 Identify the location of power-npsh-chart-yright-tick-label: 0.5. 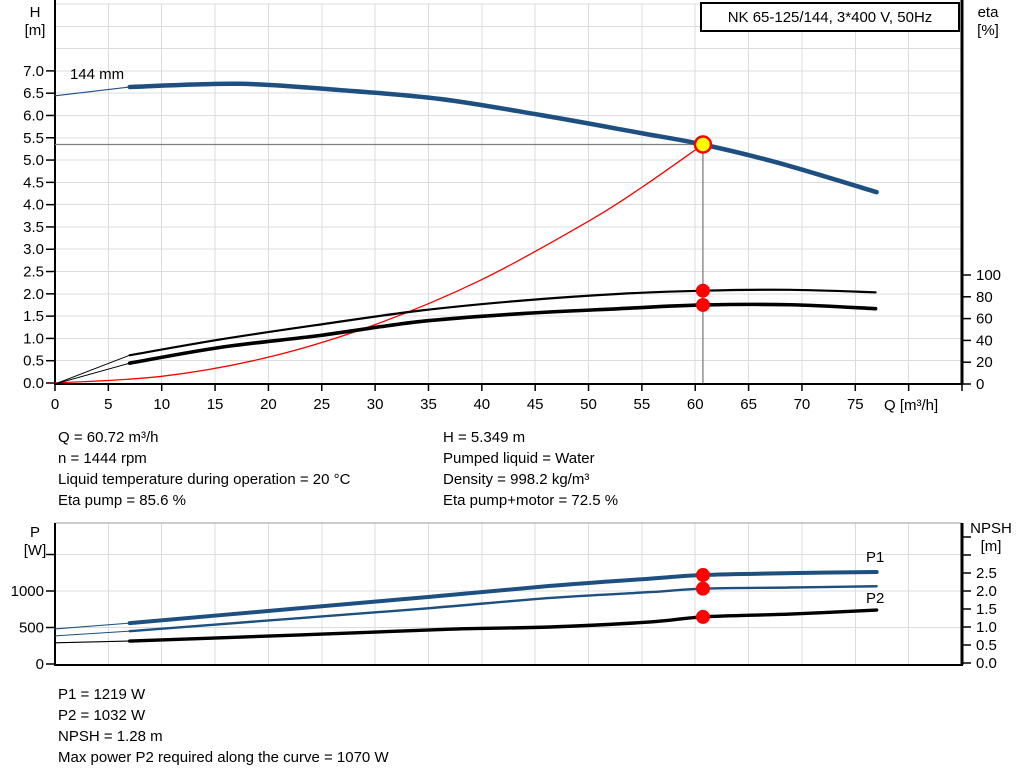
(986, 645).